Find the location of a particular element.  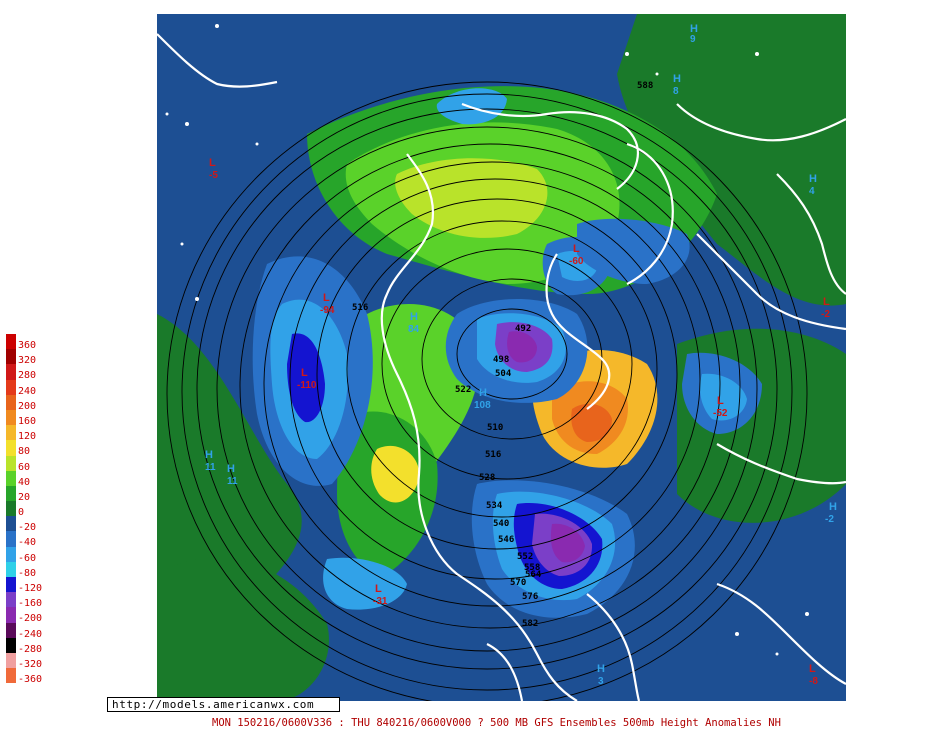

legend-entry: -360 is located at coordinates (27, 677).